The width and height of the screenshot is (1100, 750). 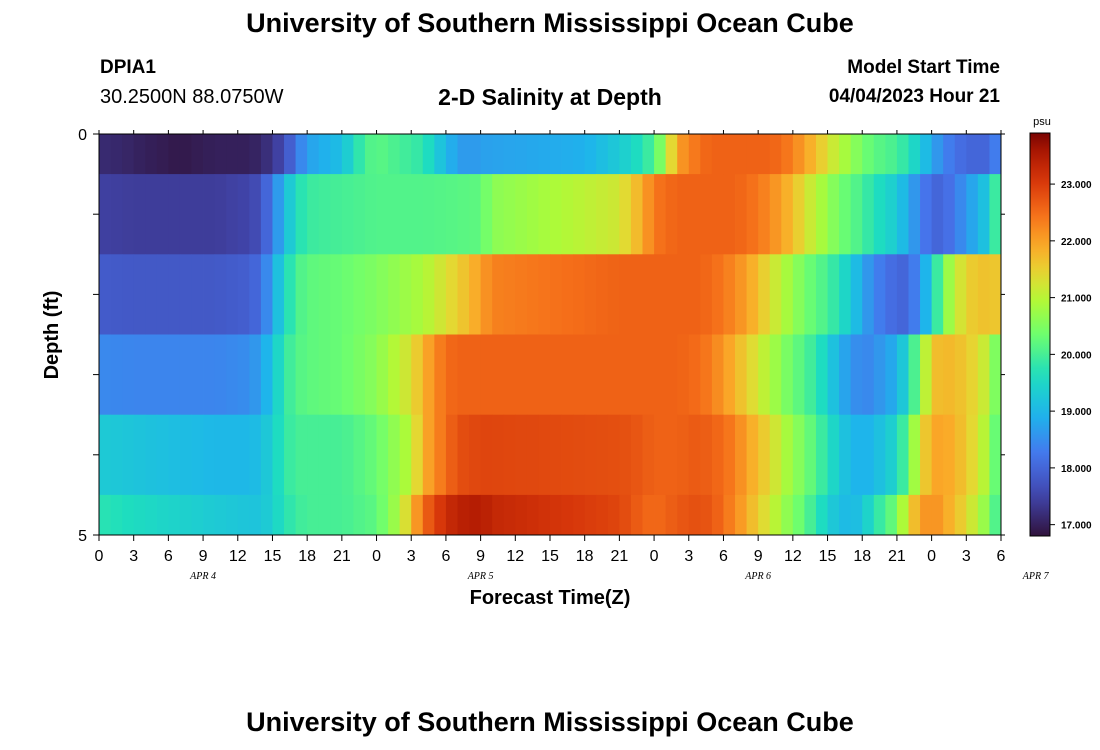 I want to click on plot-title: 2-D Salinity at Depth, so click(x=550, y=97).